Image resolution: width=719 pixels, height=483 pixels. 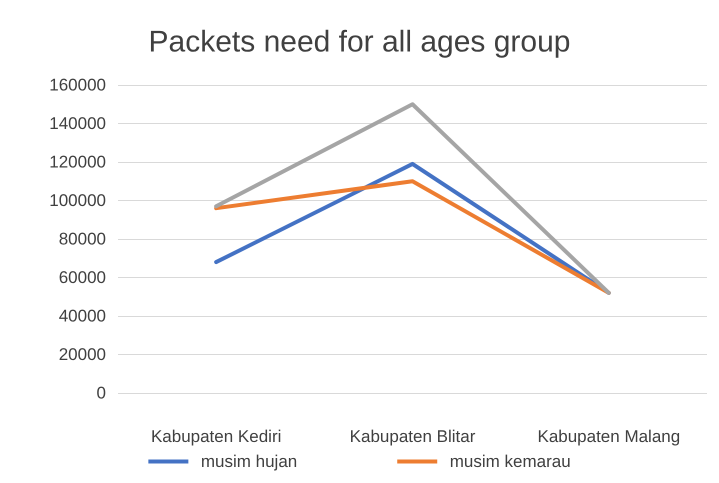 I want to click on y-tick-label: 120000, so click(x=77, y=162).